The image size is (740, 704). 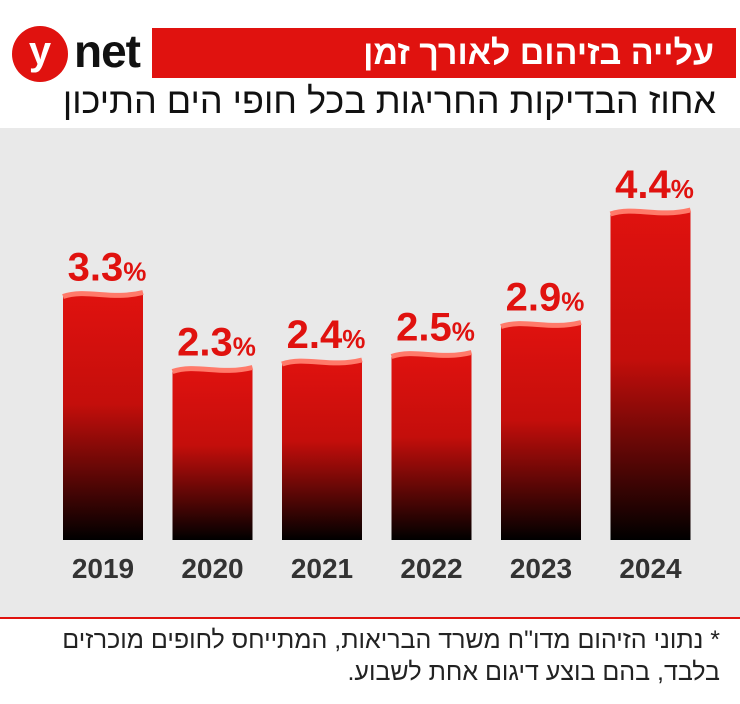 I want to click on chart-title-banner: עלייה בזיהום לאורך זמן, so click(x=444, y=53).